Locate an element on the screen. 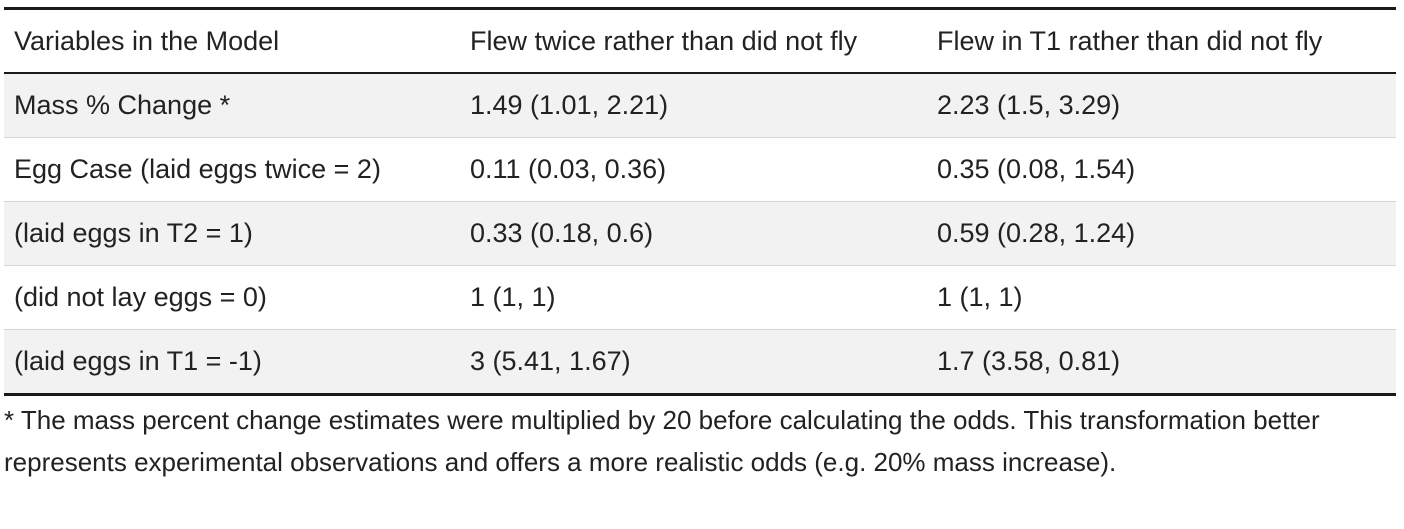  header-flew-t1: Flew in T1 rather than did not fly is located at coordinates (1161, 41).